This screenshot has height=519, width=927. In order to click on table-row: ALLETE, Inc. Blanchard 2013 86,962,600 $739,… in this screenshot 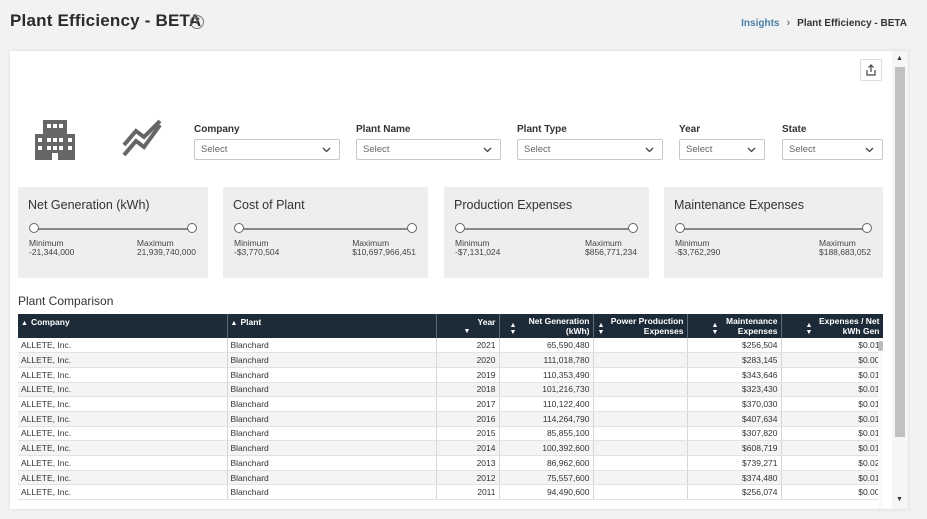, I will do `click(450, 463)`.